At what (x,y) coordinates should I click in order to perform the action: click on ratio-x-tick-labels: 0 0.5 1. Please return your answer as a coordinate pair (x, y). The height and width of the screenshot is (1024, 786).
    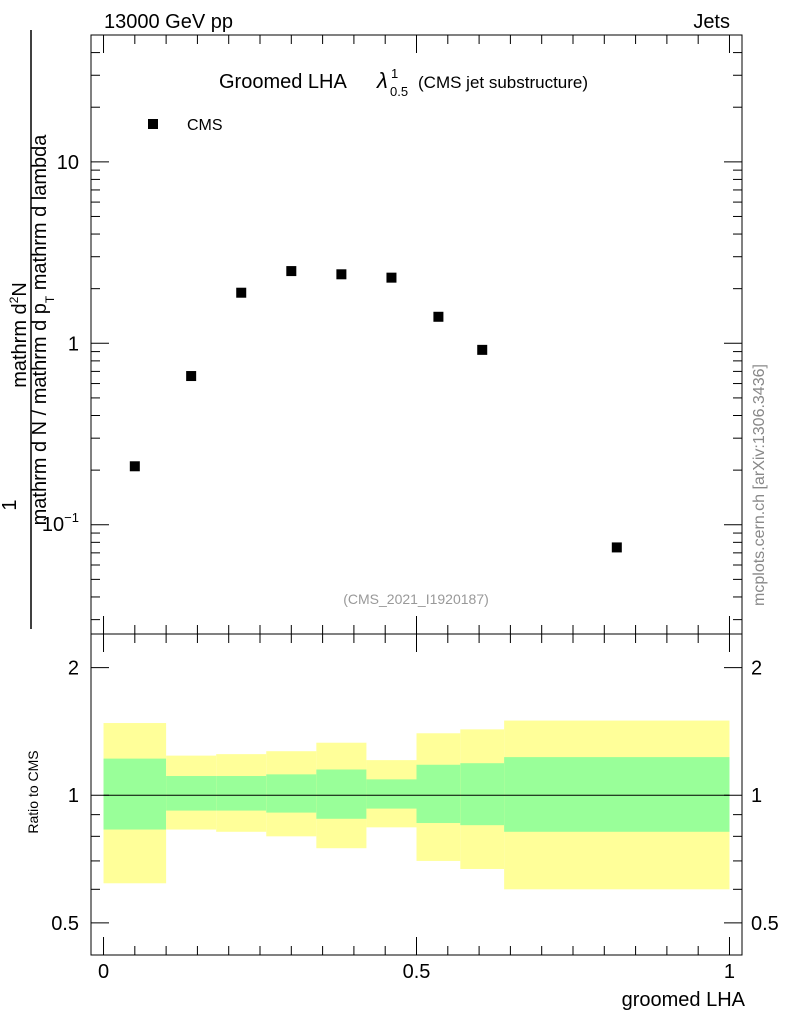
    Looking at the image, I should click on (416, 972).